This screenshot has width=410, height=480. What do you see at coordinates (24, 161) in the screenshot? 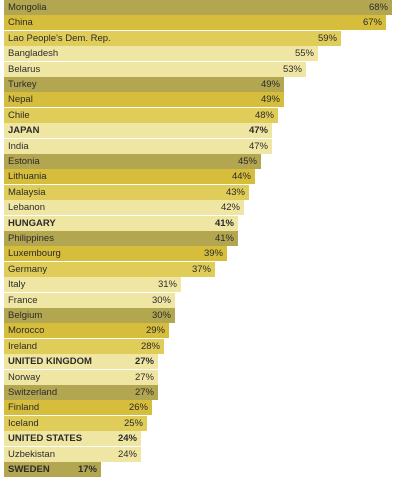
I see `category-label: Estonia` at bounding box center [24, 161].